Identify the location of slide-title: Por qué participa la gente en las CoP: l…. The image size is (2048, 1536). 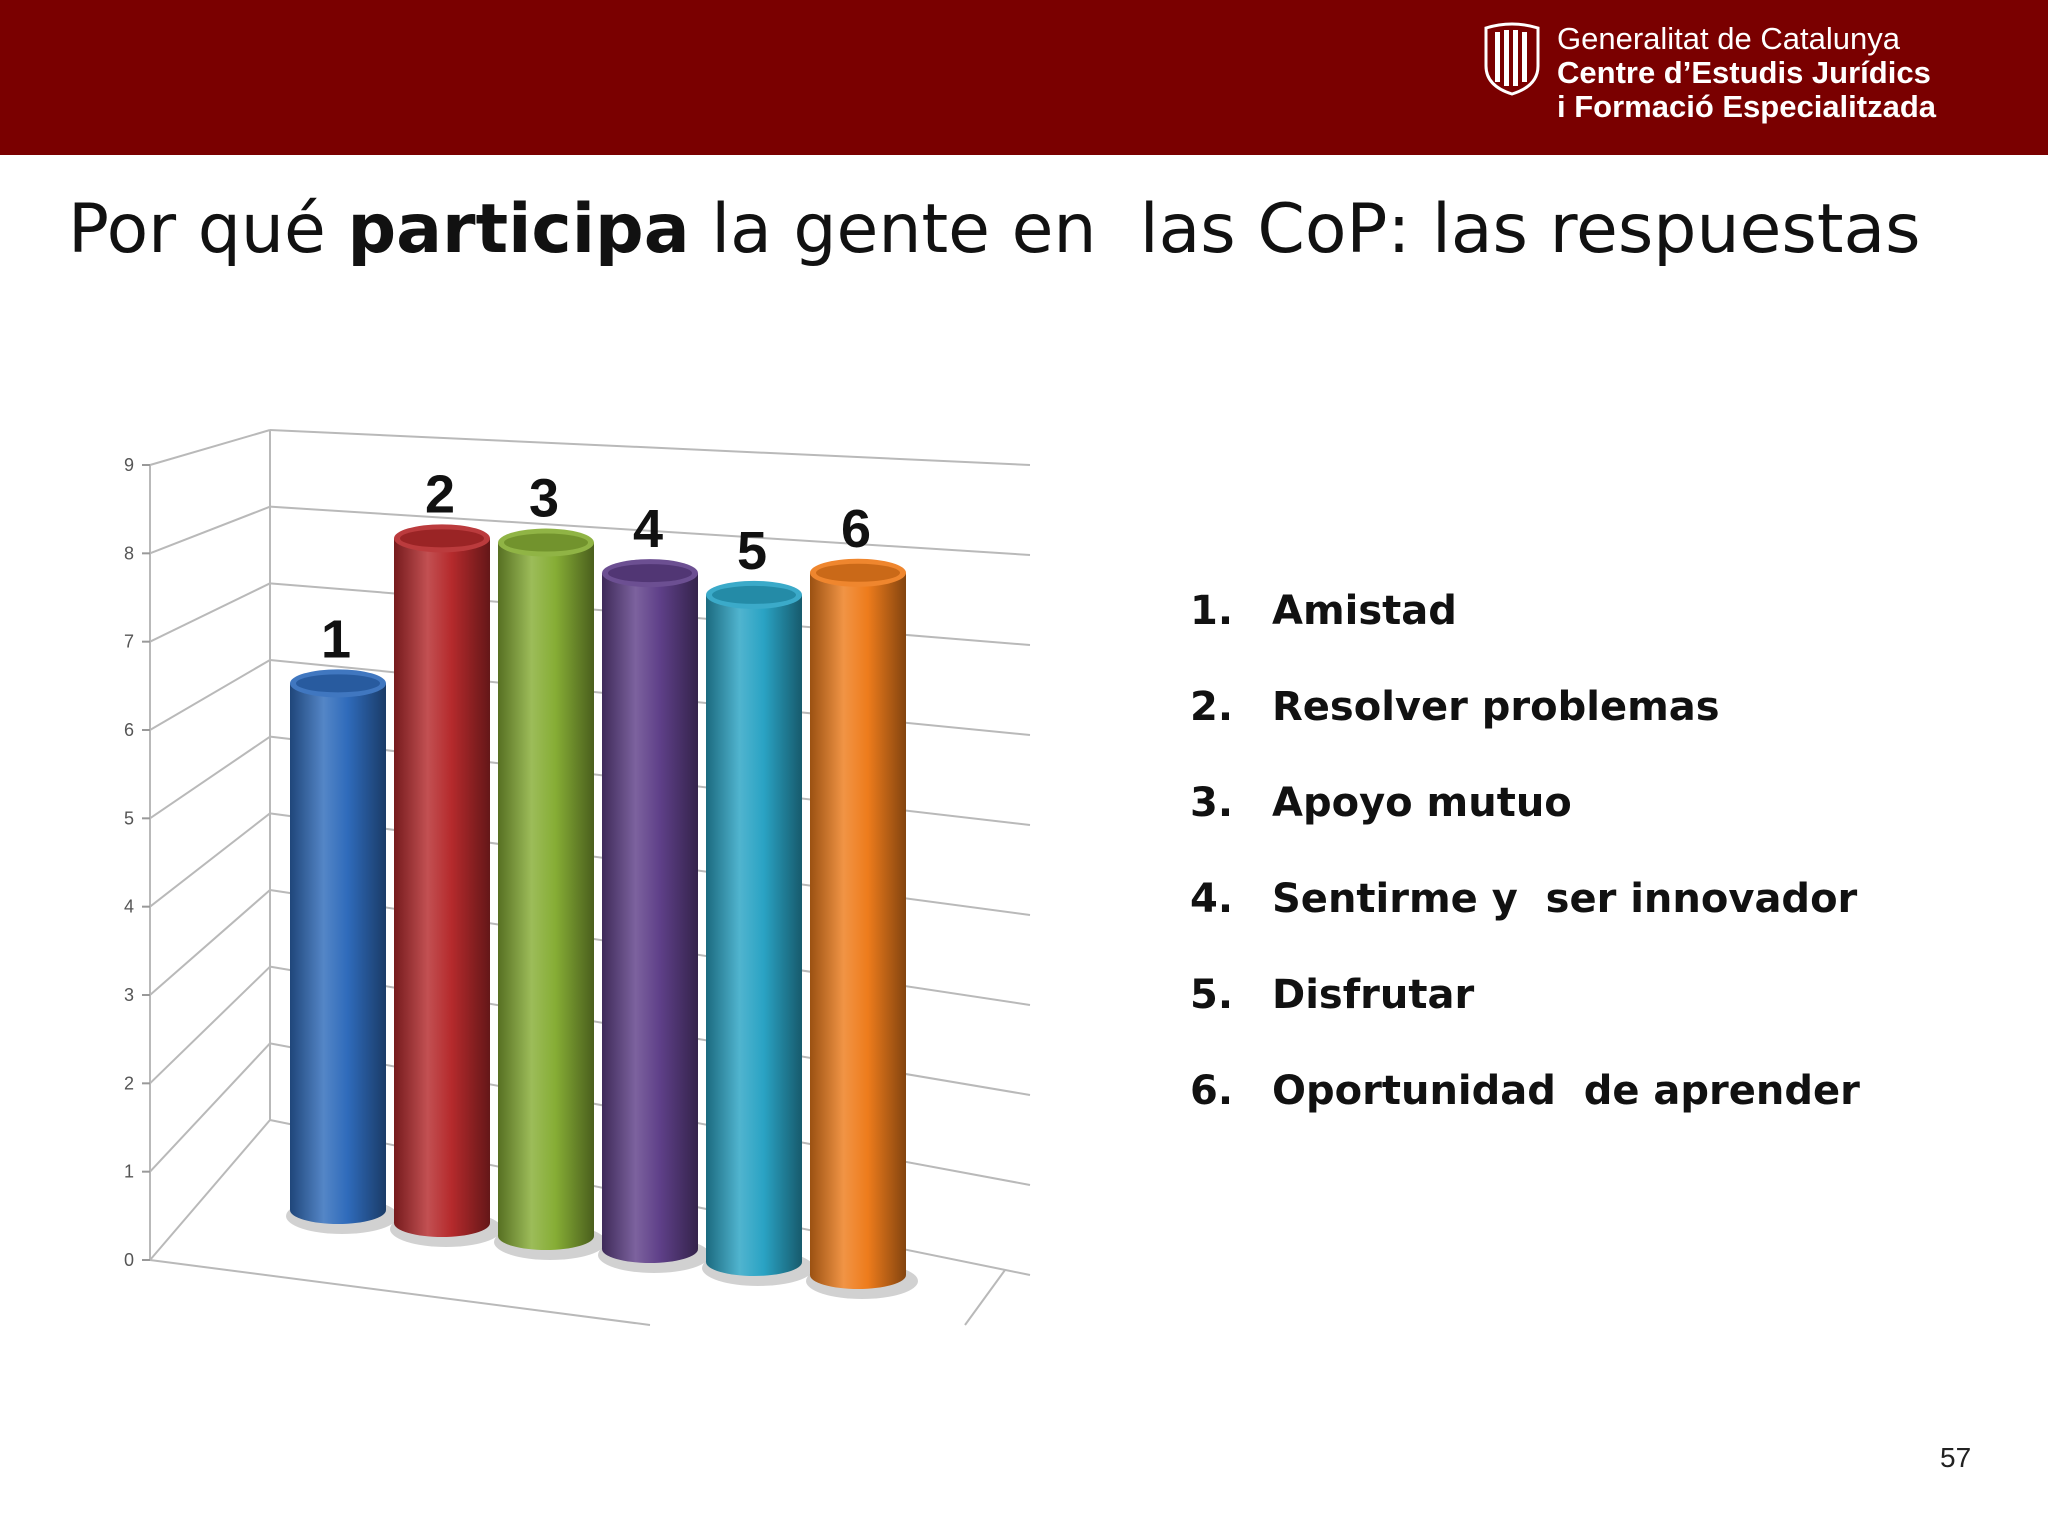
(994, 229).